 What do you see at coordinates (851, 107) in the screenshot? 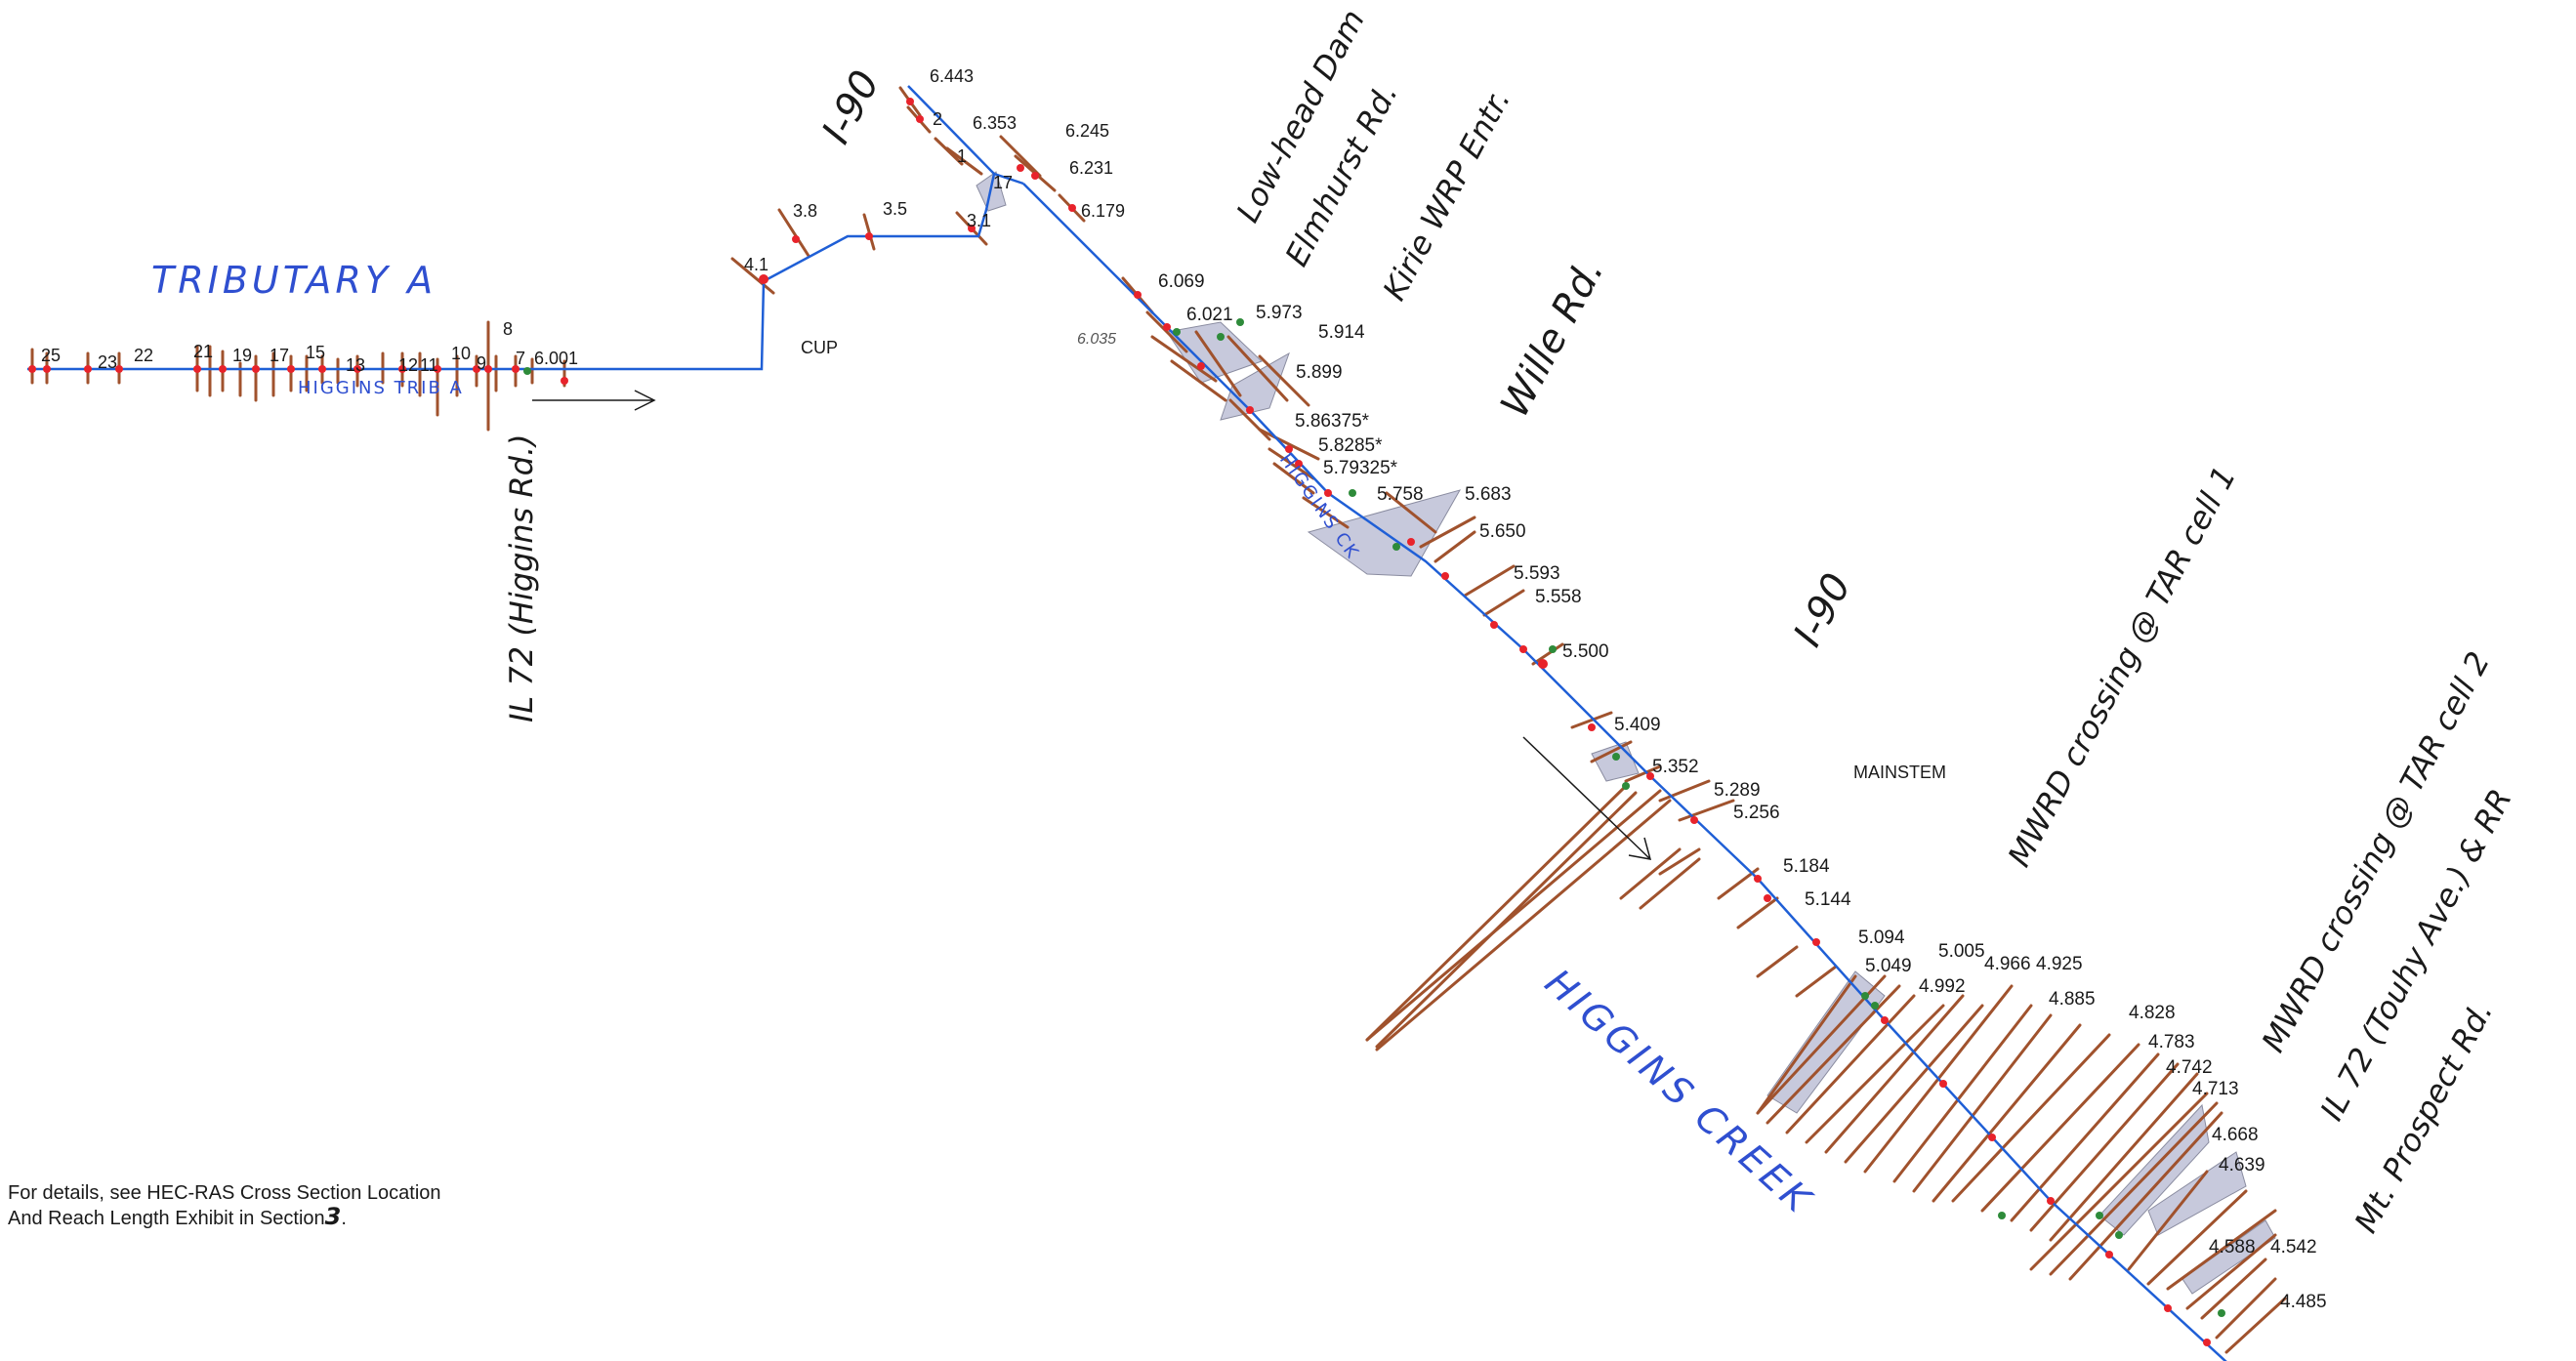
I see `i90-upper-label: I-90` at bounding box center [851, 107].